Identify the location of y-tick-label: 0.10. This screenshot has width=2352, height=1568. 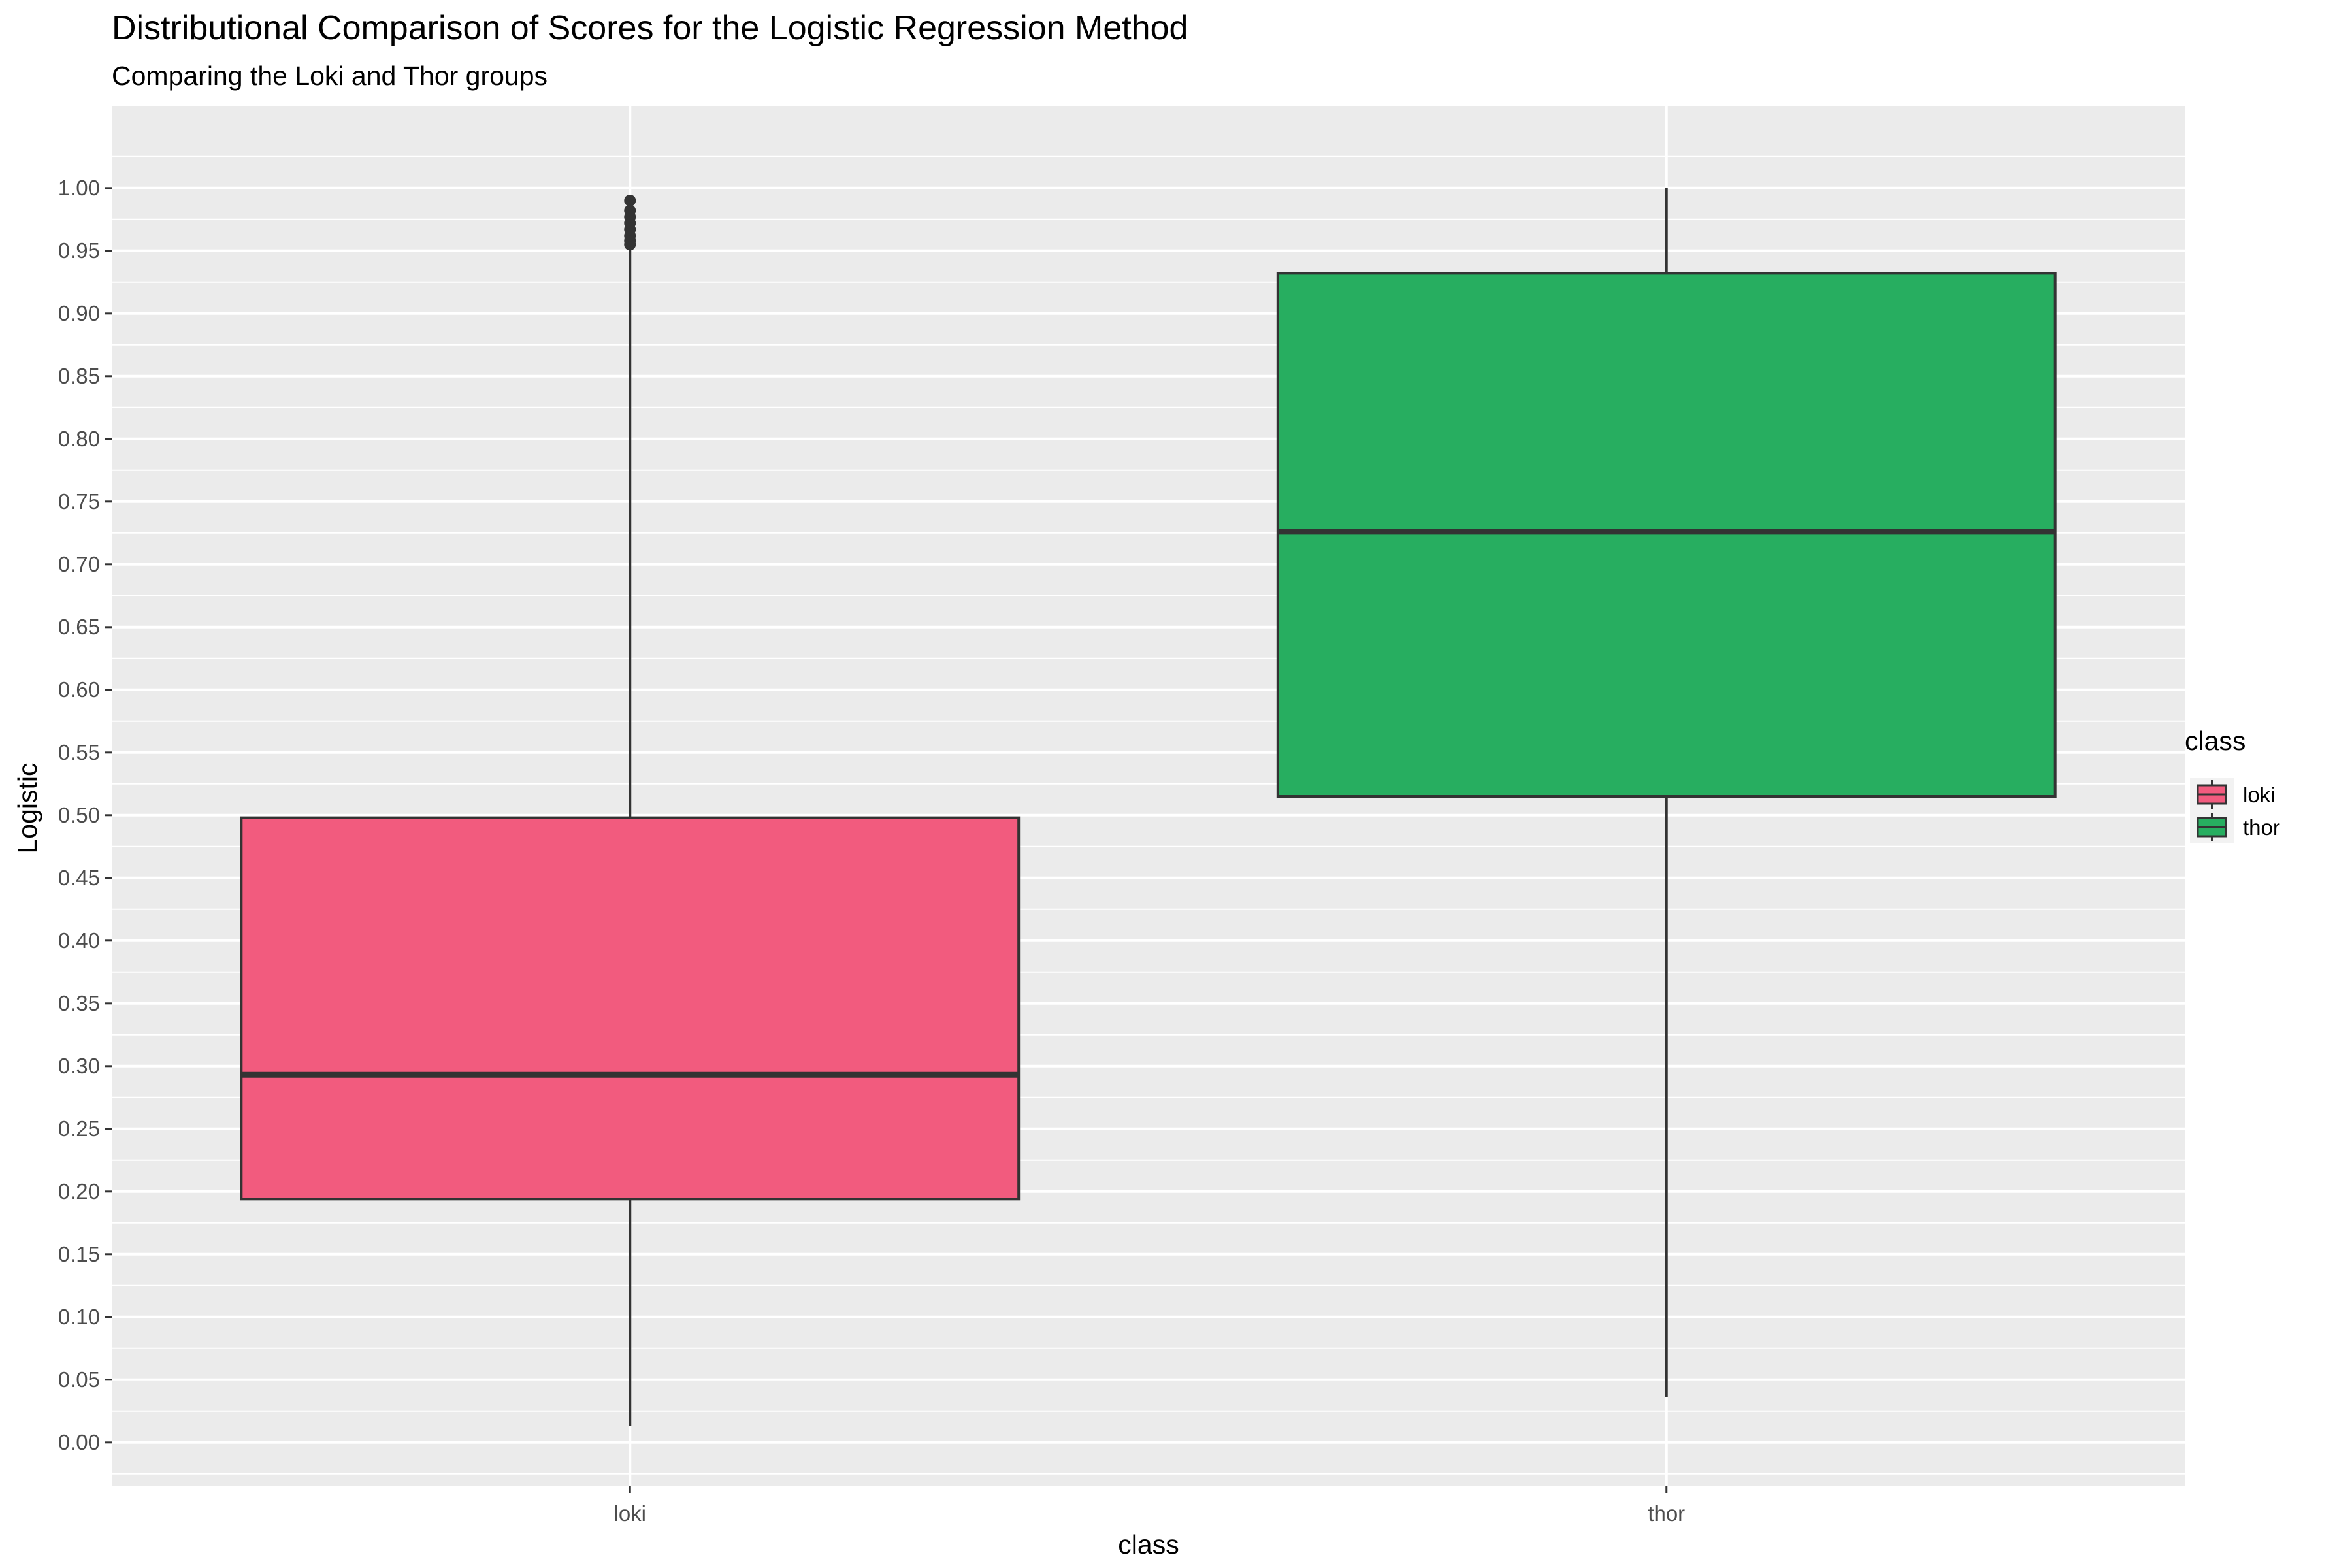
(79, 1317).